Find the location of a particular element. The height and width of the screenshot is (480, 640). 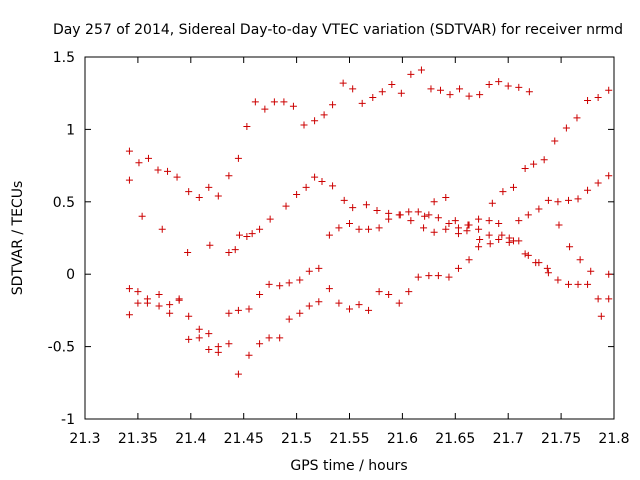

x-axis-label: GPS time / hours is located at coordinates (348, 466).